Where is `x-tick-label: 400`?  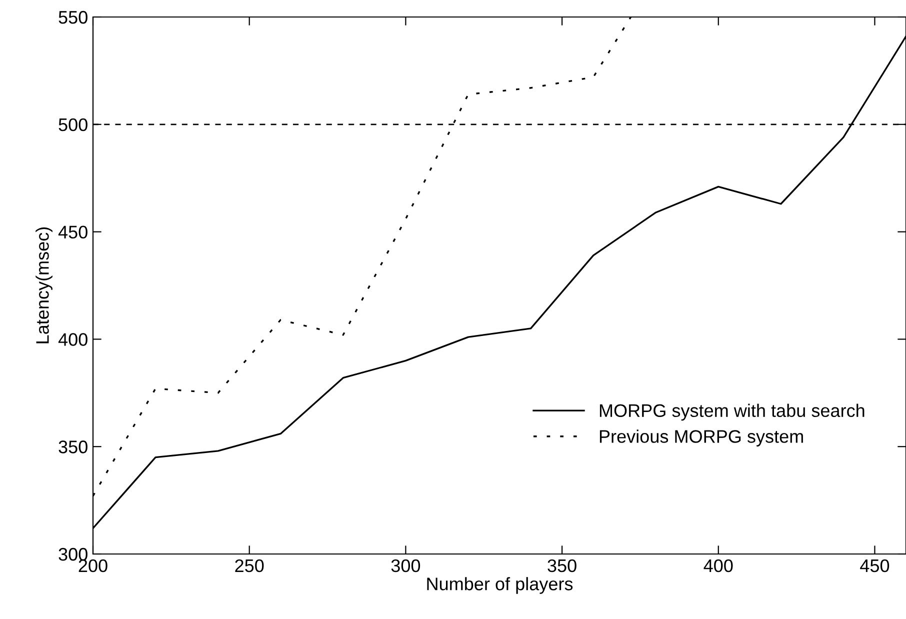 x-tick-label: 400 is located at coordinates (718, 565).